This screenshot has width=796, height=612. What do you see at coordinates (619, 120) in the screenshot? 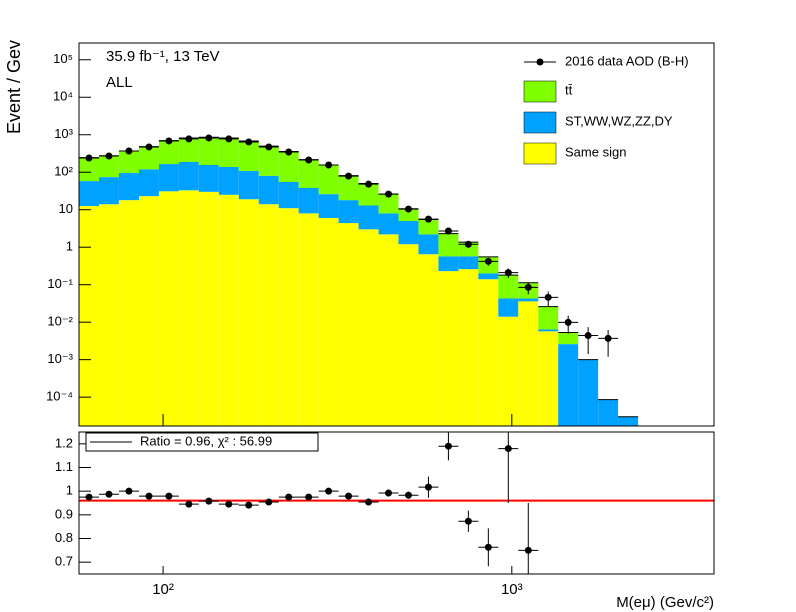
I see `legend-label: ST,WW,WZ,ZZ,DY` at bounding box center [619, 120].